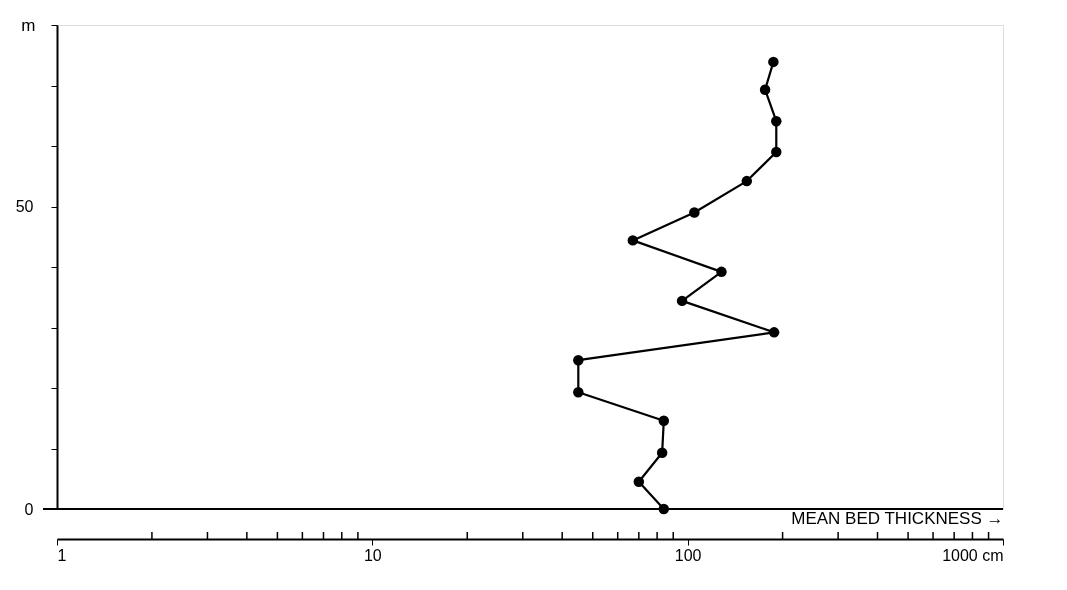 Image resolution: width=1067 pixels, height=590 pixels. Describe the element at coordinates (29, 509) in the screenshot. I see `y-tick-label: 0` at that location.